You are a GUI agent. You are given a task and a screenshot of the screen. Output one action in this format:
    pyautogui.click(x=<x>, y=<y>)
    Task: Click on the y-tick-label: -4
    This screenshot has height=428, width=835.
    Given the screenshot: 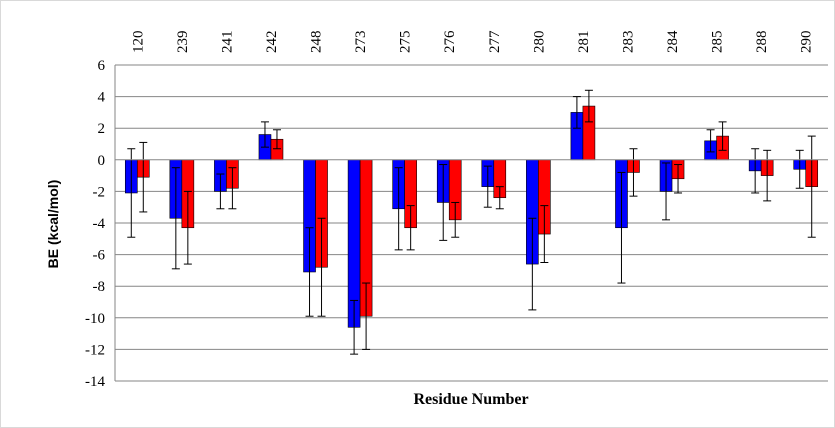 What is the action you would take?
    pyautogui.click(x=99, y=224)
    